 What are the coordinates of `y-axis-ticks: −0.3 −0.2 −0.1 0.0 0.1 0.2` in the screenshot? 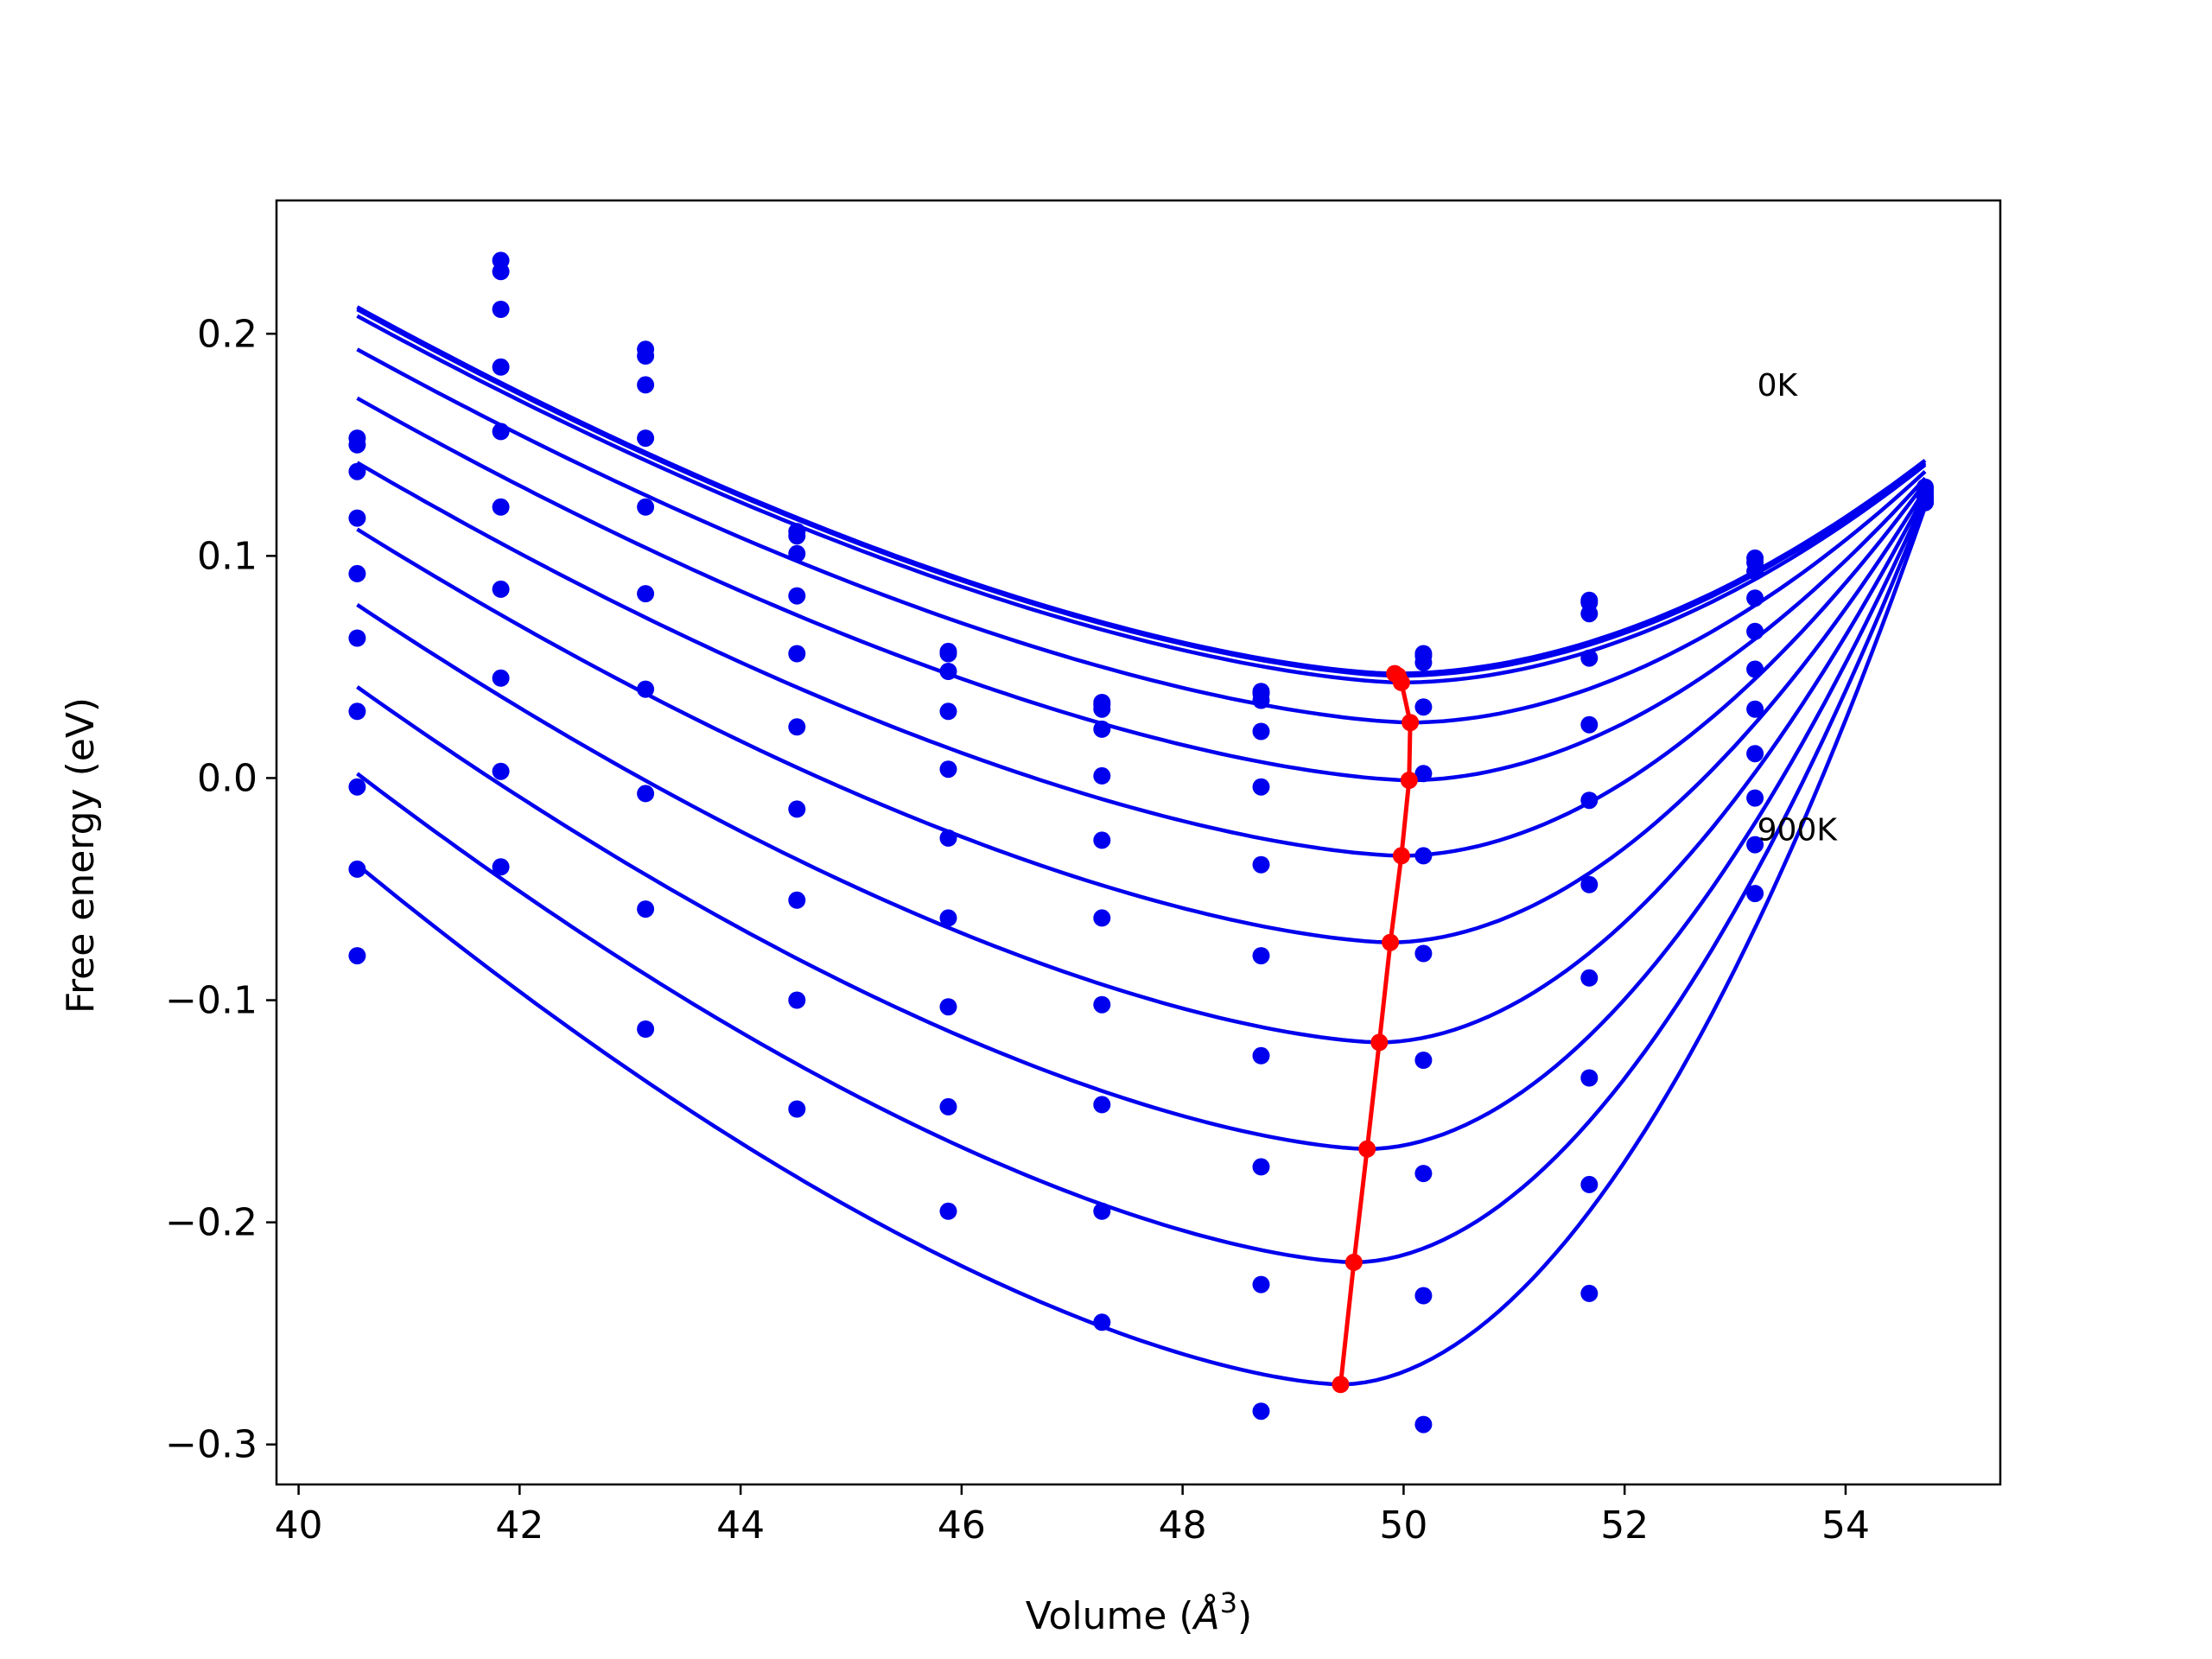 It's located at (220, 889).